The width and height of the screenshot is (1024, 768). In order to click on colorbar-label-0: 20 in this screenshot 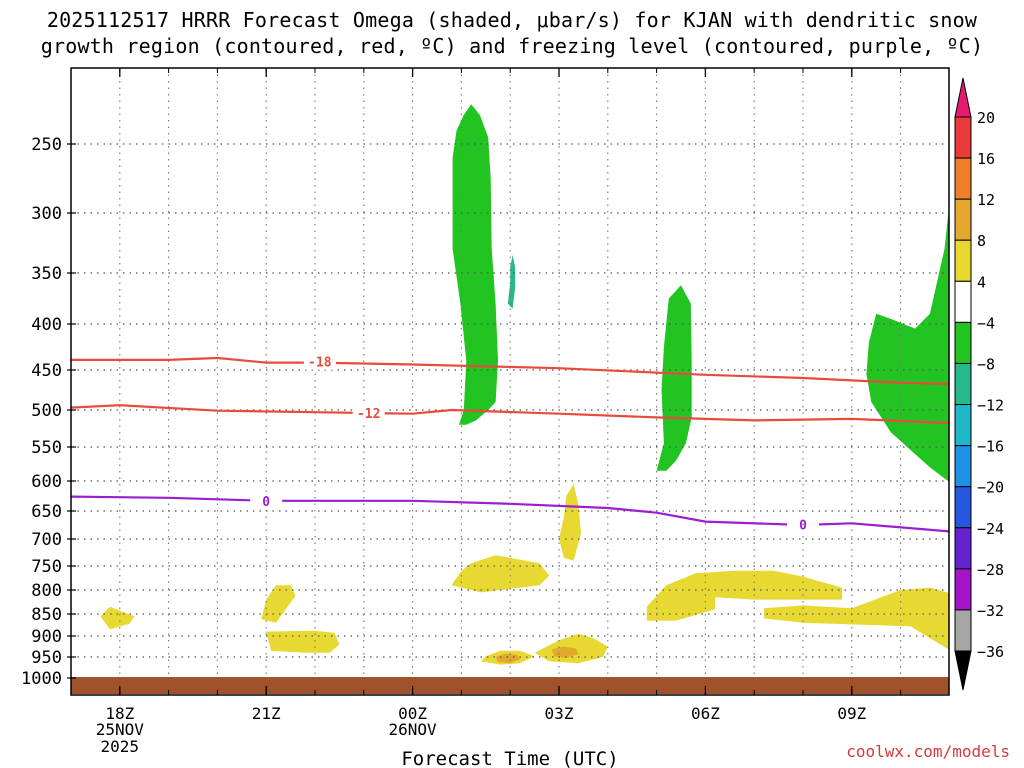, I will do `click(986, 118)`.